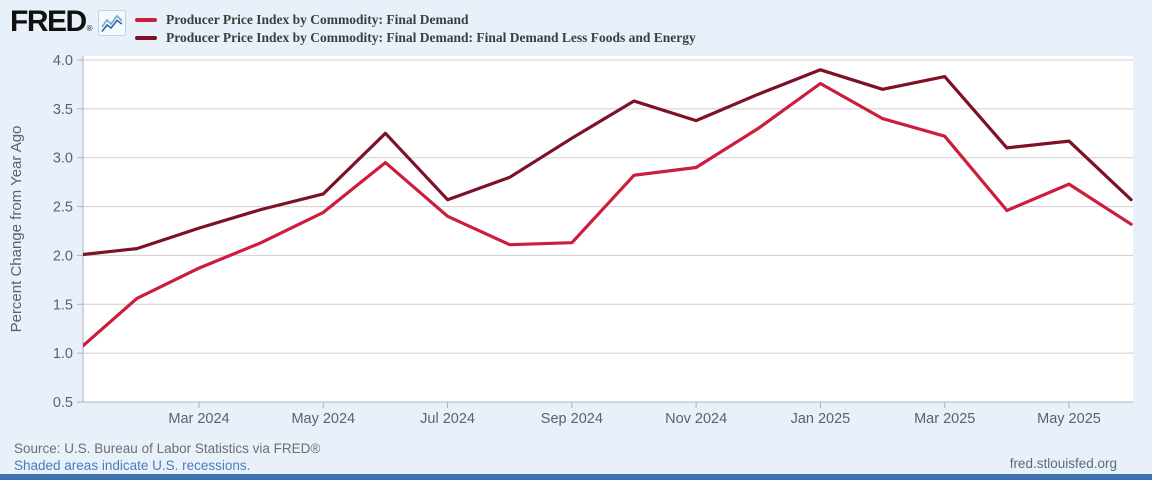  I want to click on x-tick-label: Jan 2025, so click(821, 419).